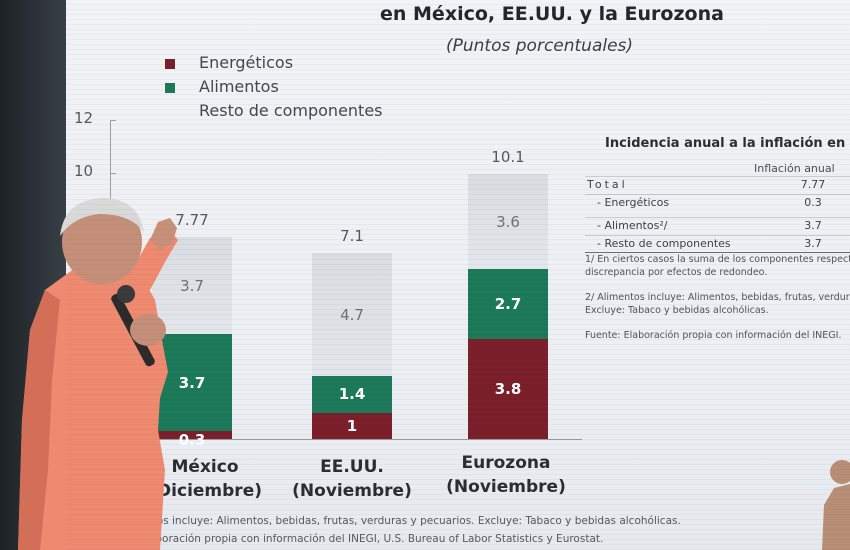  Describe the element at coordinates (239, 86) in the screenshot. I see `legend-label: Alimentos` at that location.